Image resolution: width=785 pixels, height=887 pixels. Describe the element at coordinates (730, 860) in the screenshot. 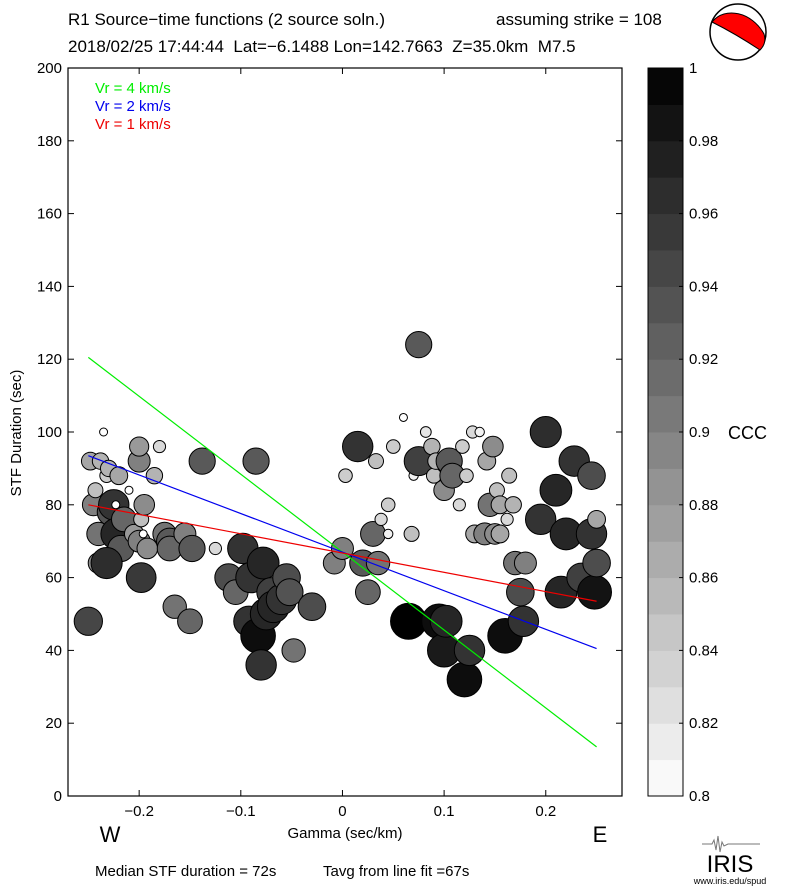

I see `iris-logo: IRIS www.iris.edu/spud` at that location.